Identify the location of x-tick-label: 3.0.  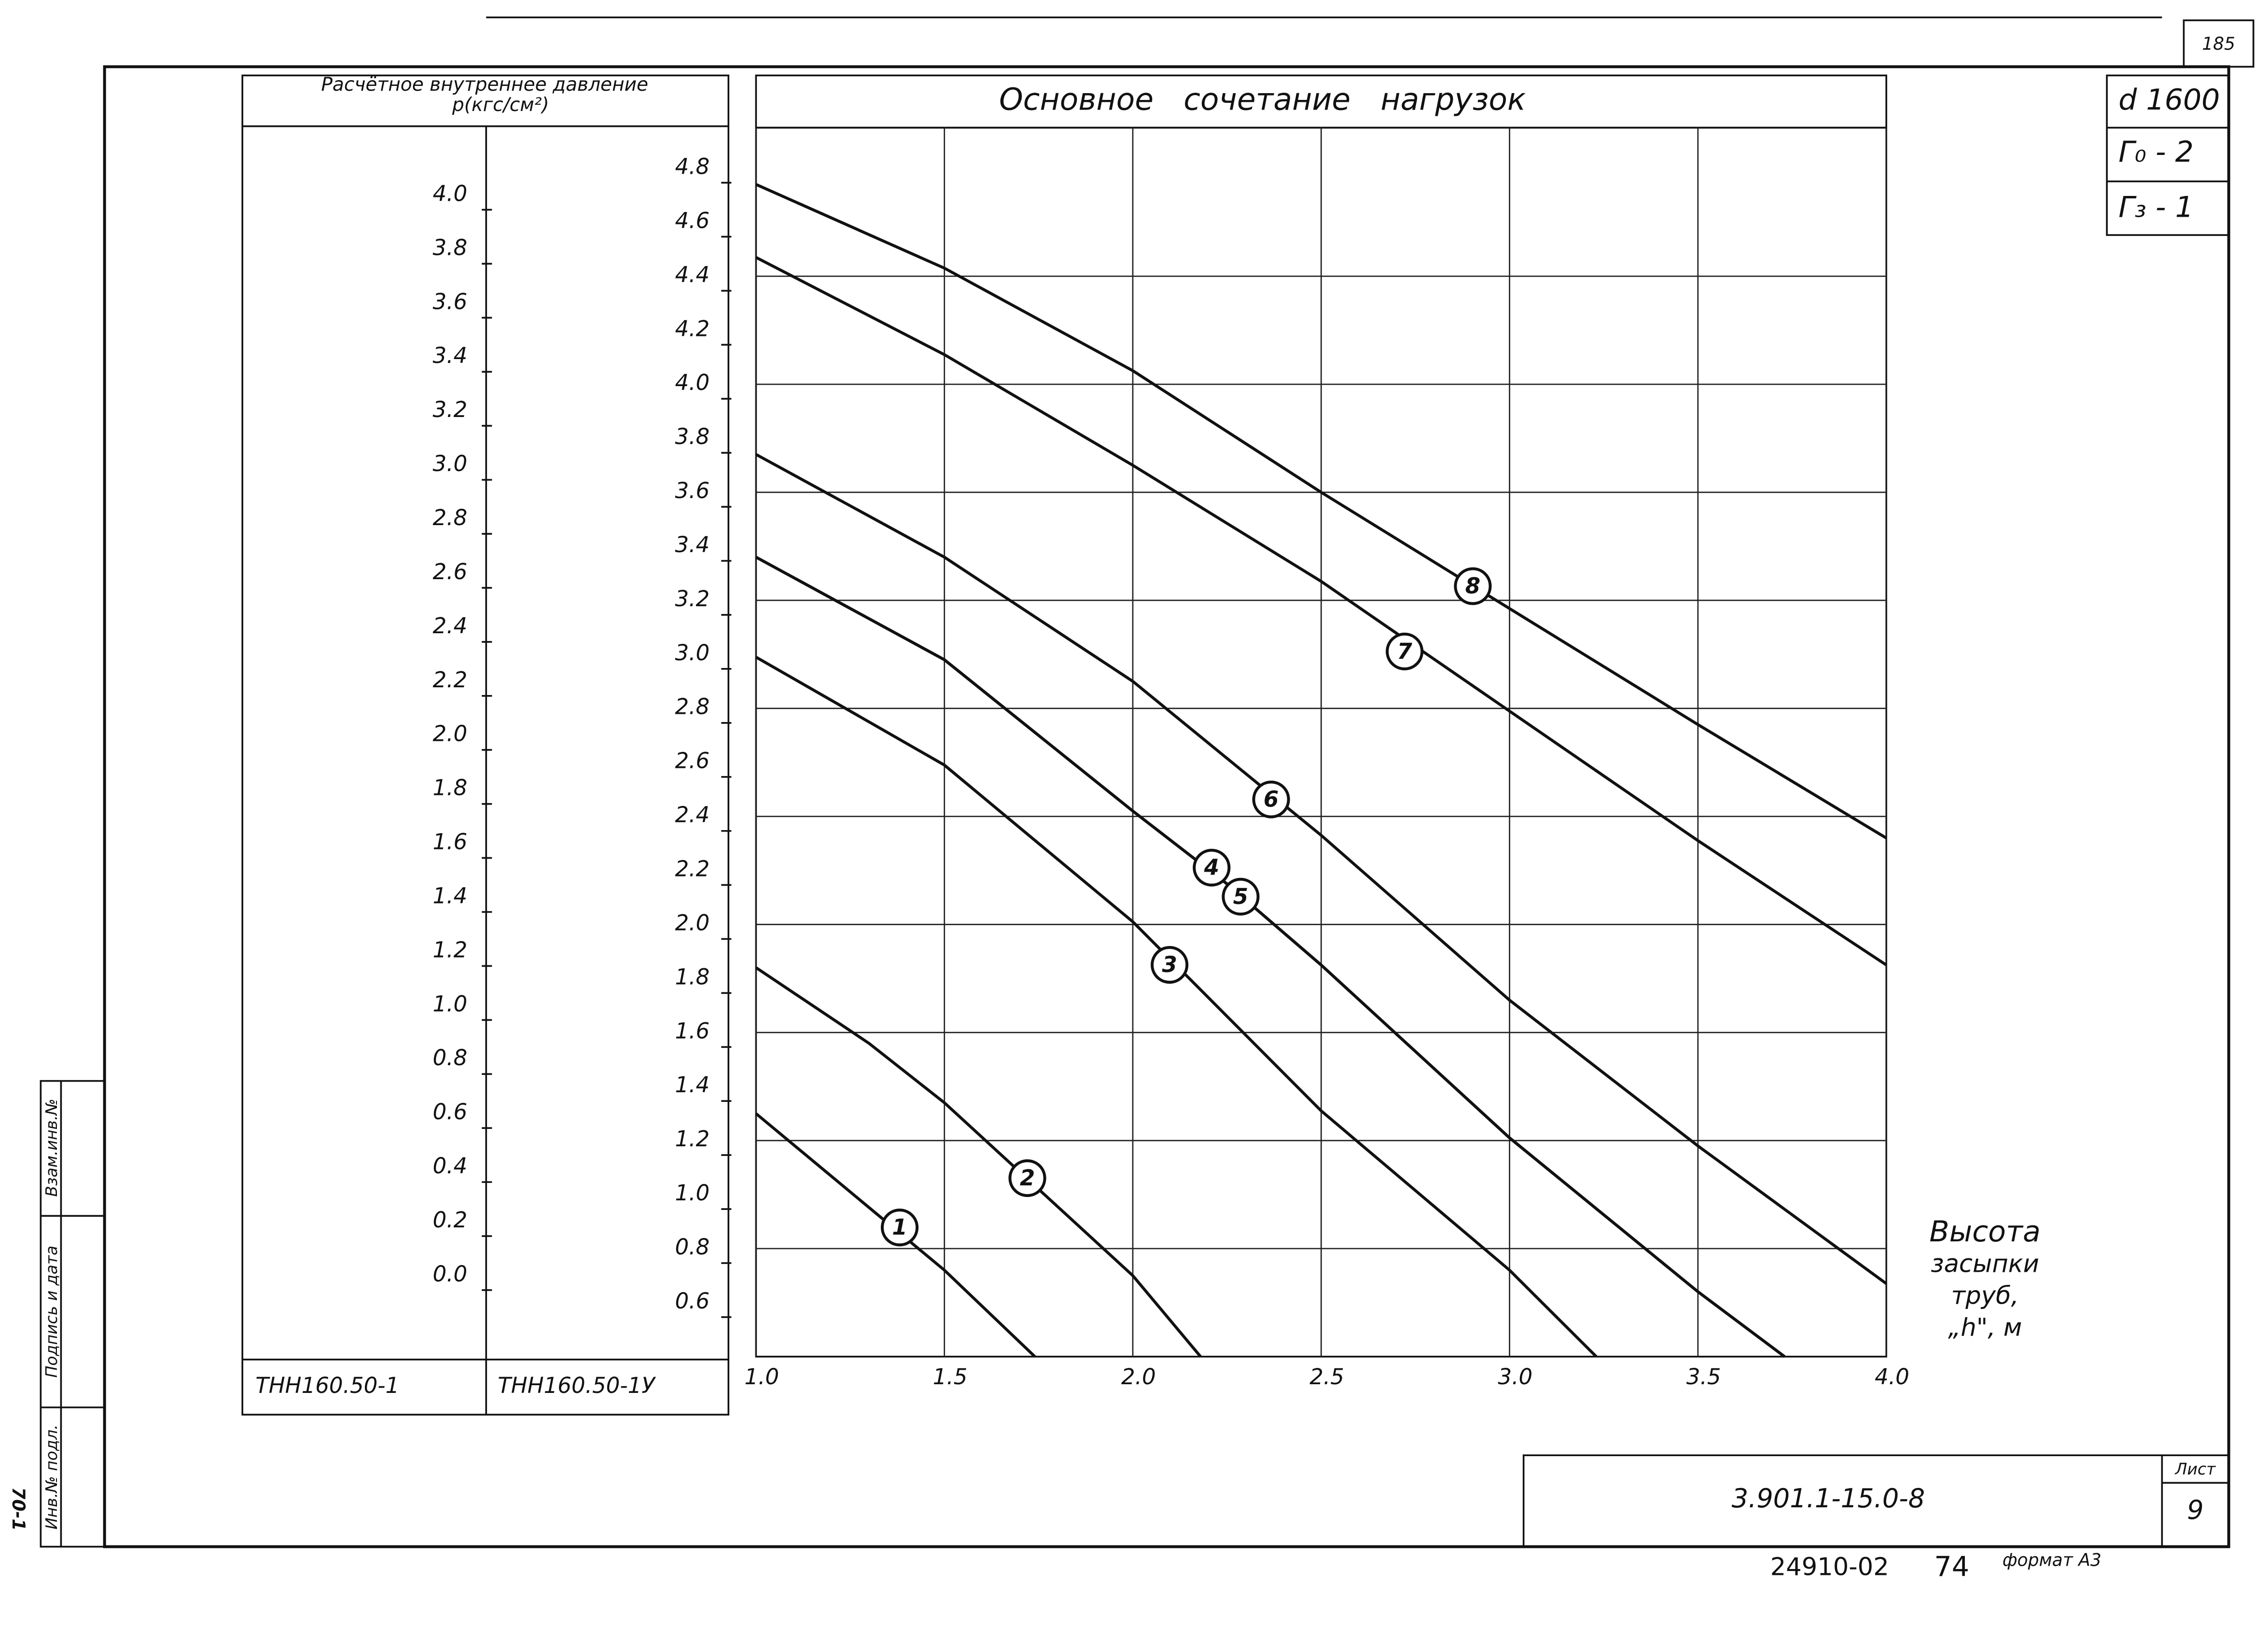
(1515, 1377).